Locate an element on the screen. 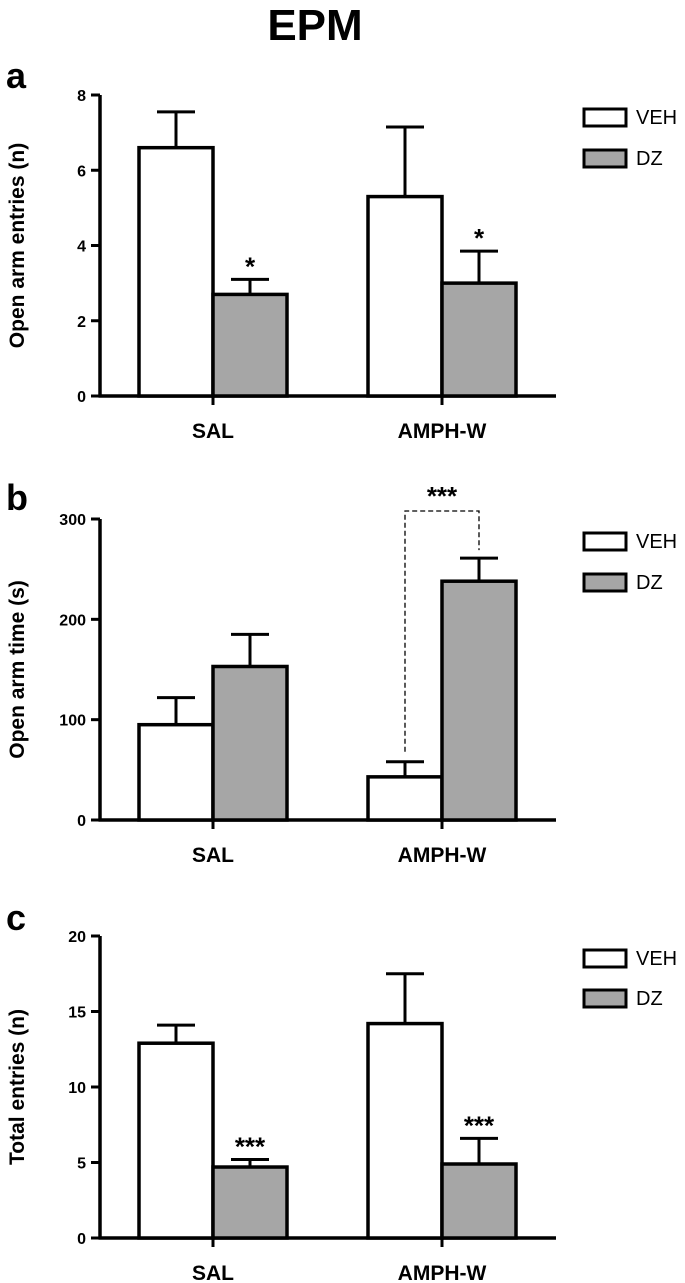 The height and width of the screenshot is (1283, 685). y-tick-label: 15 is located at coordinates (77, 1013).